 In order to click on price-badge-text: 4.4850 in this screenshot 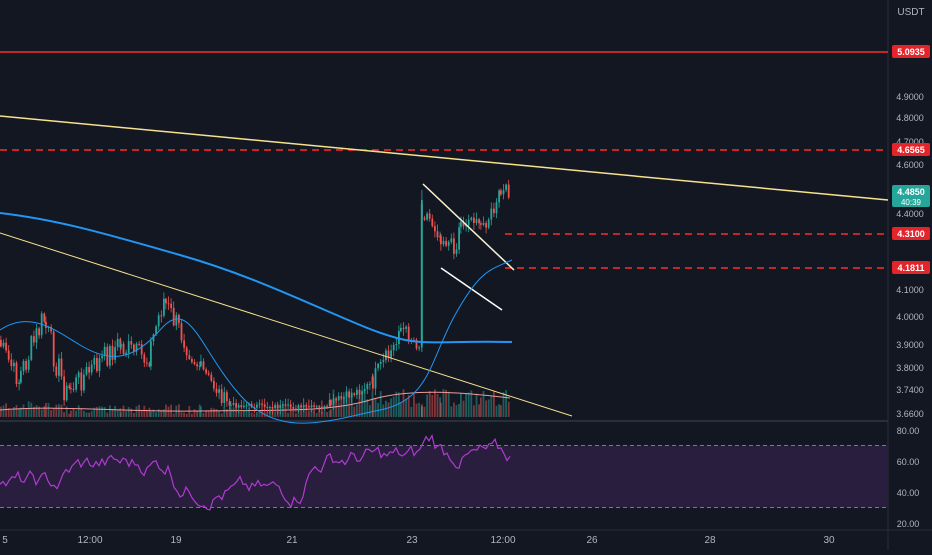, I will do `click(911, 192)`.